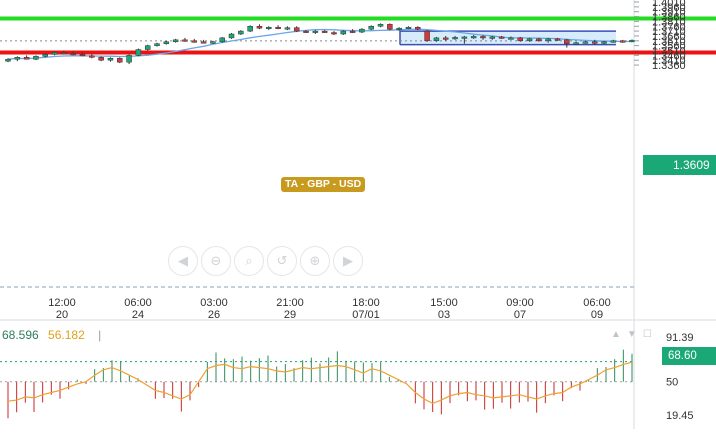  I want to click on indicator-tick-label: 50, so click(672, 383).